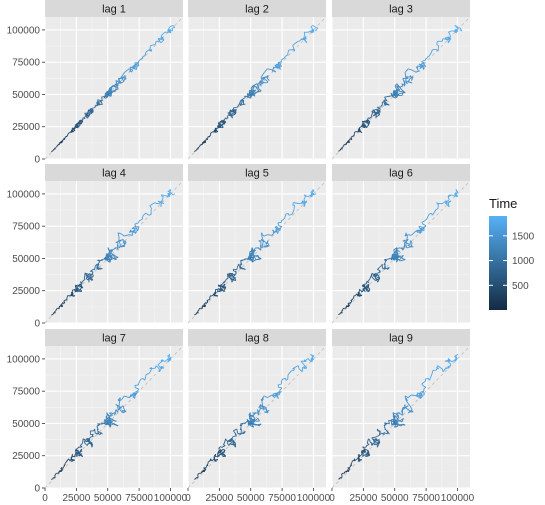  I want to click on facet-strip-label: lag 8, so click(257, 339).